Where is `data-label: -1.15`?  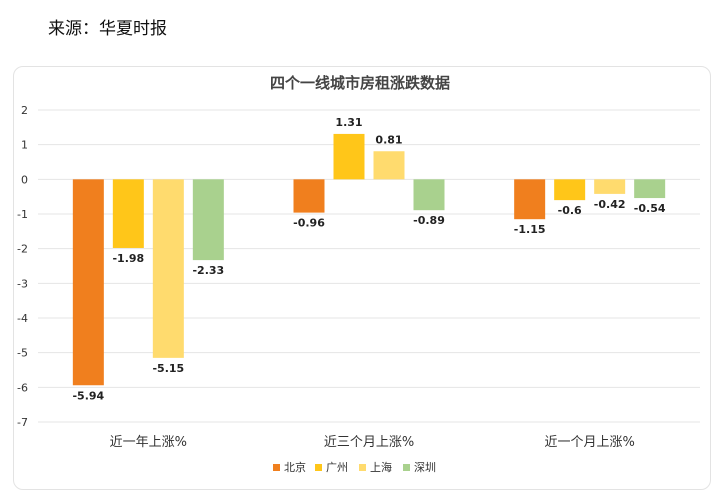
data-label: -1.15 is located at coordinates (530, 229).